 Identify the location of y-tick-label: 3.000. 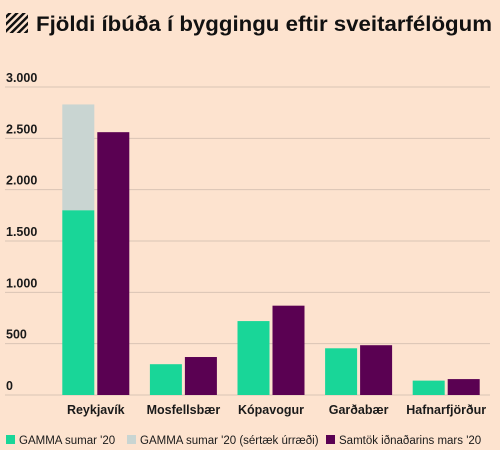
(21, 78).